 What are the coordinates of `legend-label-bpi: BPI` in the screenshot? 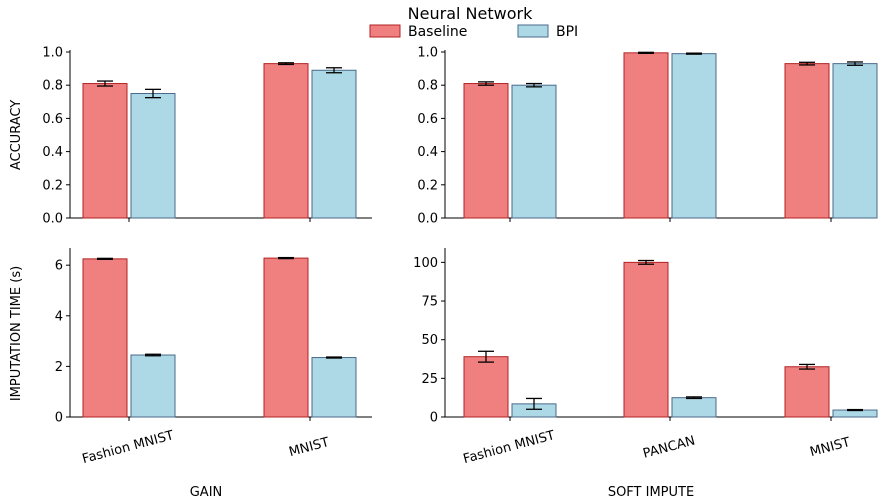 It's located at (567, 32).